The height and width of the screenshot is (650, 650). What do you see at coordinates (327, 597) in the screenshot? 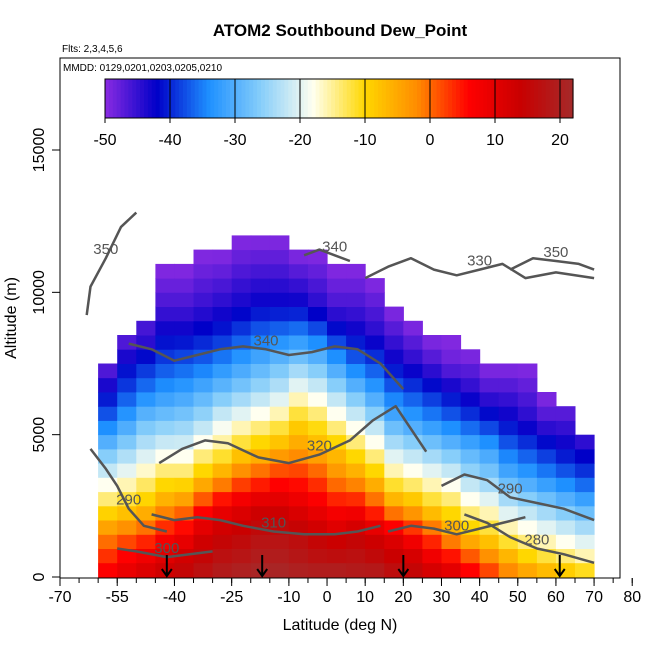
I see `x-tick-label: 0` at bounding box center [327, 597].